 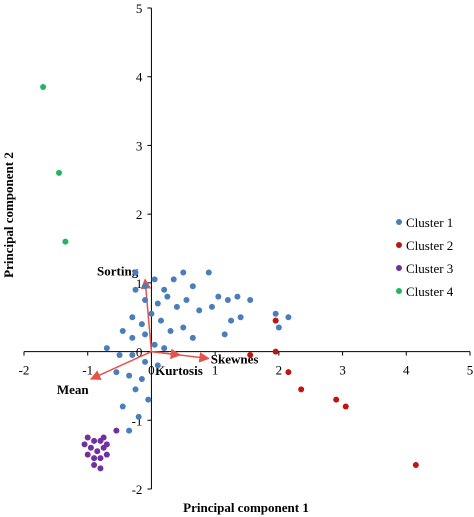 I want to click on x-tick-label: 4, so click(x=406, y=370).